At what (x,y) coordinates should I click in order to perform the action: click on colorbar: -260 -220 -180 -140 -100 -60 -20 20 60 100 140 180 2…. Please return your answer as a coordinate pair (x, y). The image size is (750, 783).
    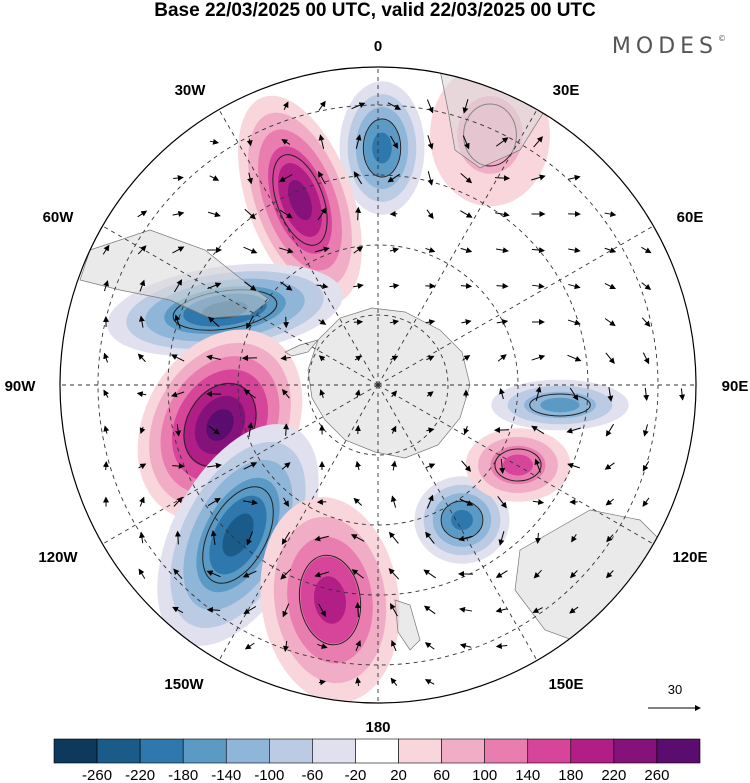
    Looking at the image, I should click on (377, 760).